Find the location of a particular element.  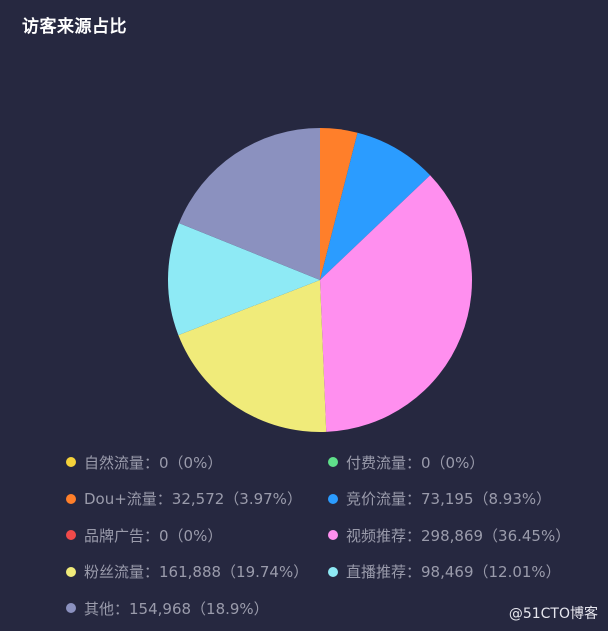

legend-row: Dou+流量：32,572（3.97%） 竞价流量：73,195（8.93%） is located at coordinates (326, 499).